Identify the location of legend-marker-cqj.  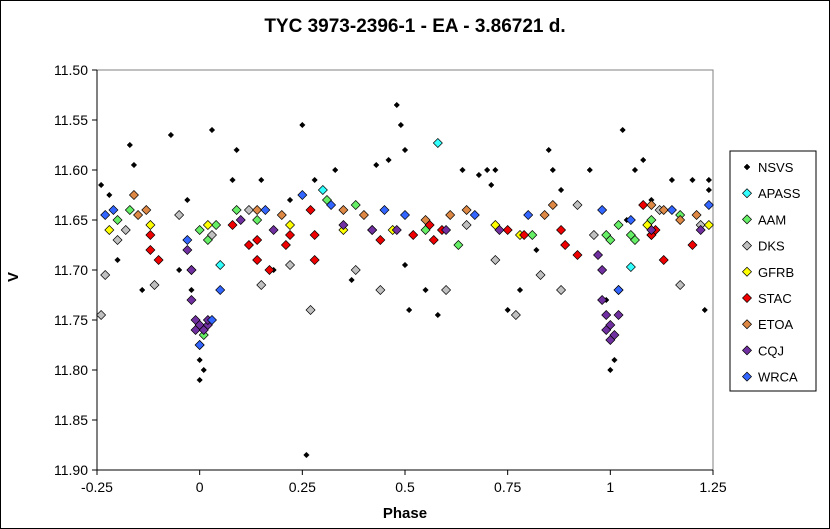
(747, 350).